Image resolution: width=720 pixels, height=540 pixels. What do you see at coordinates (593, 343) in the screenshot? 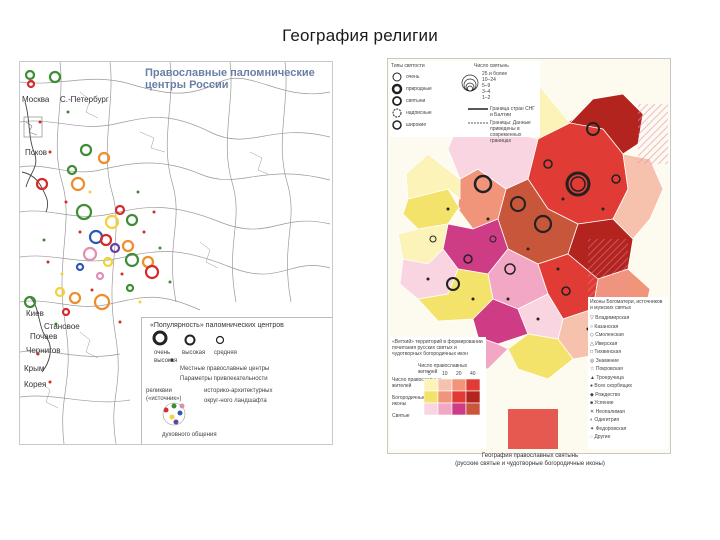
I see `shrine-symbol-icon: △` at bounding box center [593, 343].